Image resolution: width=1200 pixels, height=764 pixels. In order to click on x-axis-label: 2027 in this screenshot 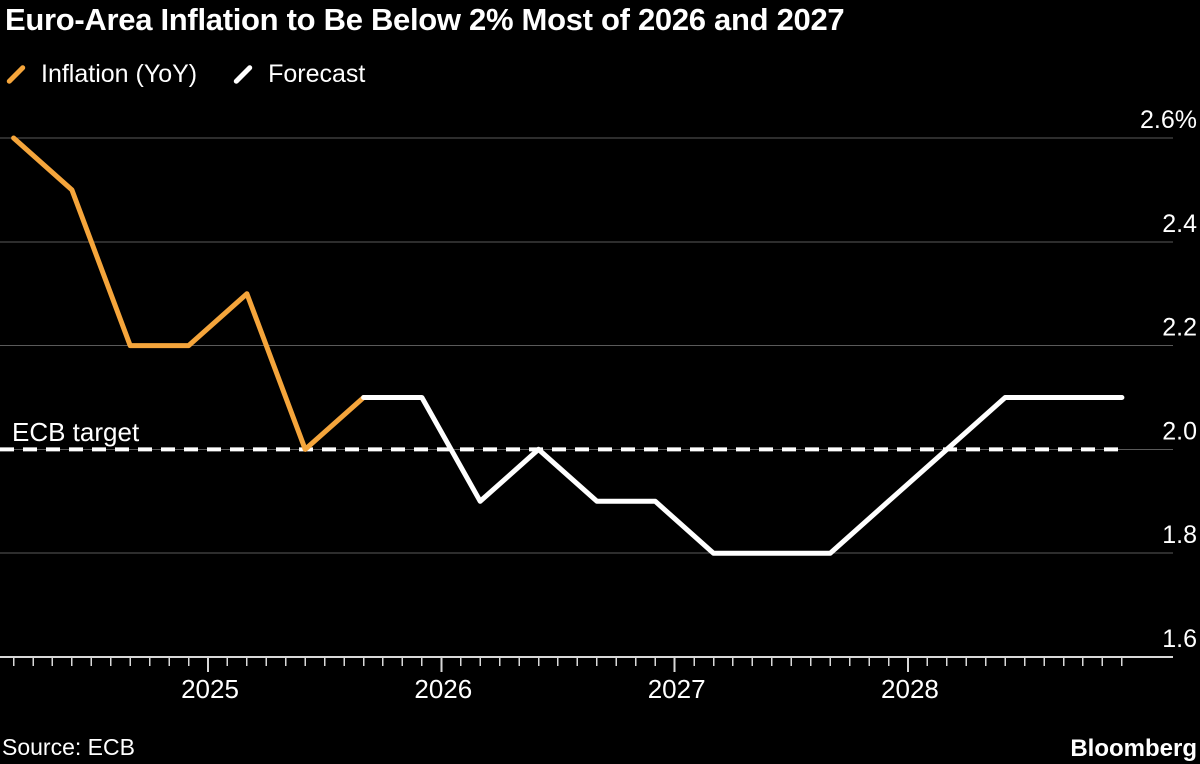, I will do `click(677, 689)`.